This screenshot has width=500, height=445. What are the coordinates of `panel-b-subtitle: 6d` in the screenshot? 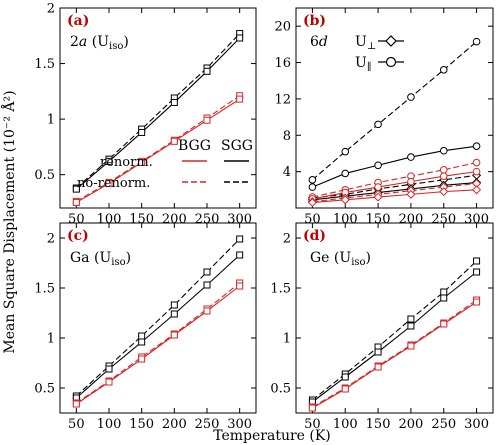 It's located at (319, 42).